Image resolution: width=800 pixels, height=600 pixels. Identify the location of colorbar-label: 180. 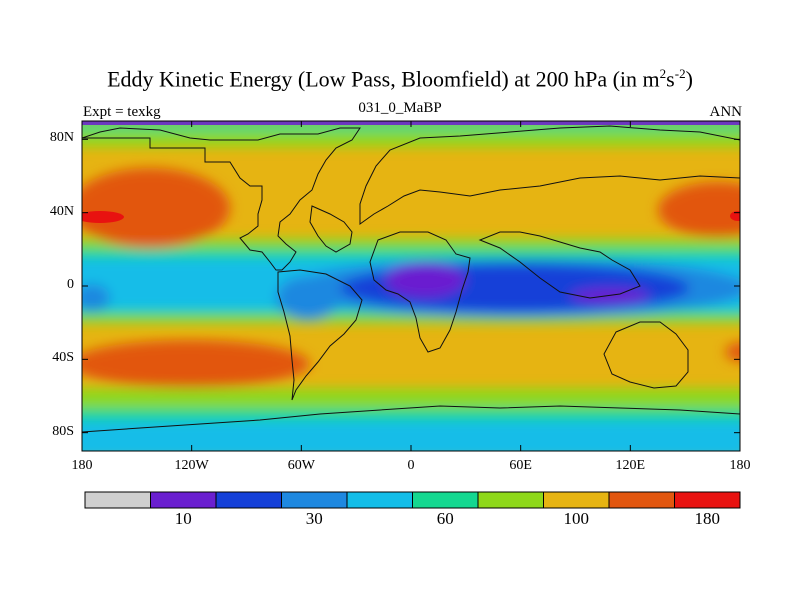
(707, 518).